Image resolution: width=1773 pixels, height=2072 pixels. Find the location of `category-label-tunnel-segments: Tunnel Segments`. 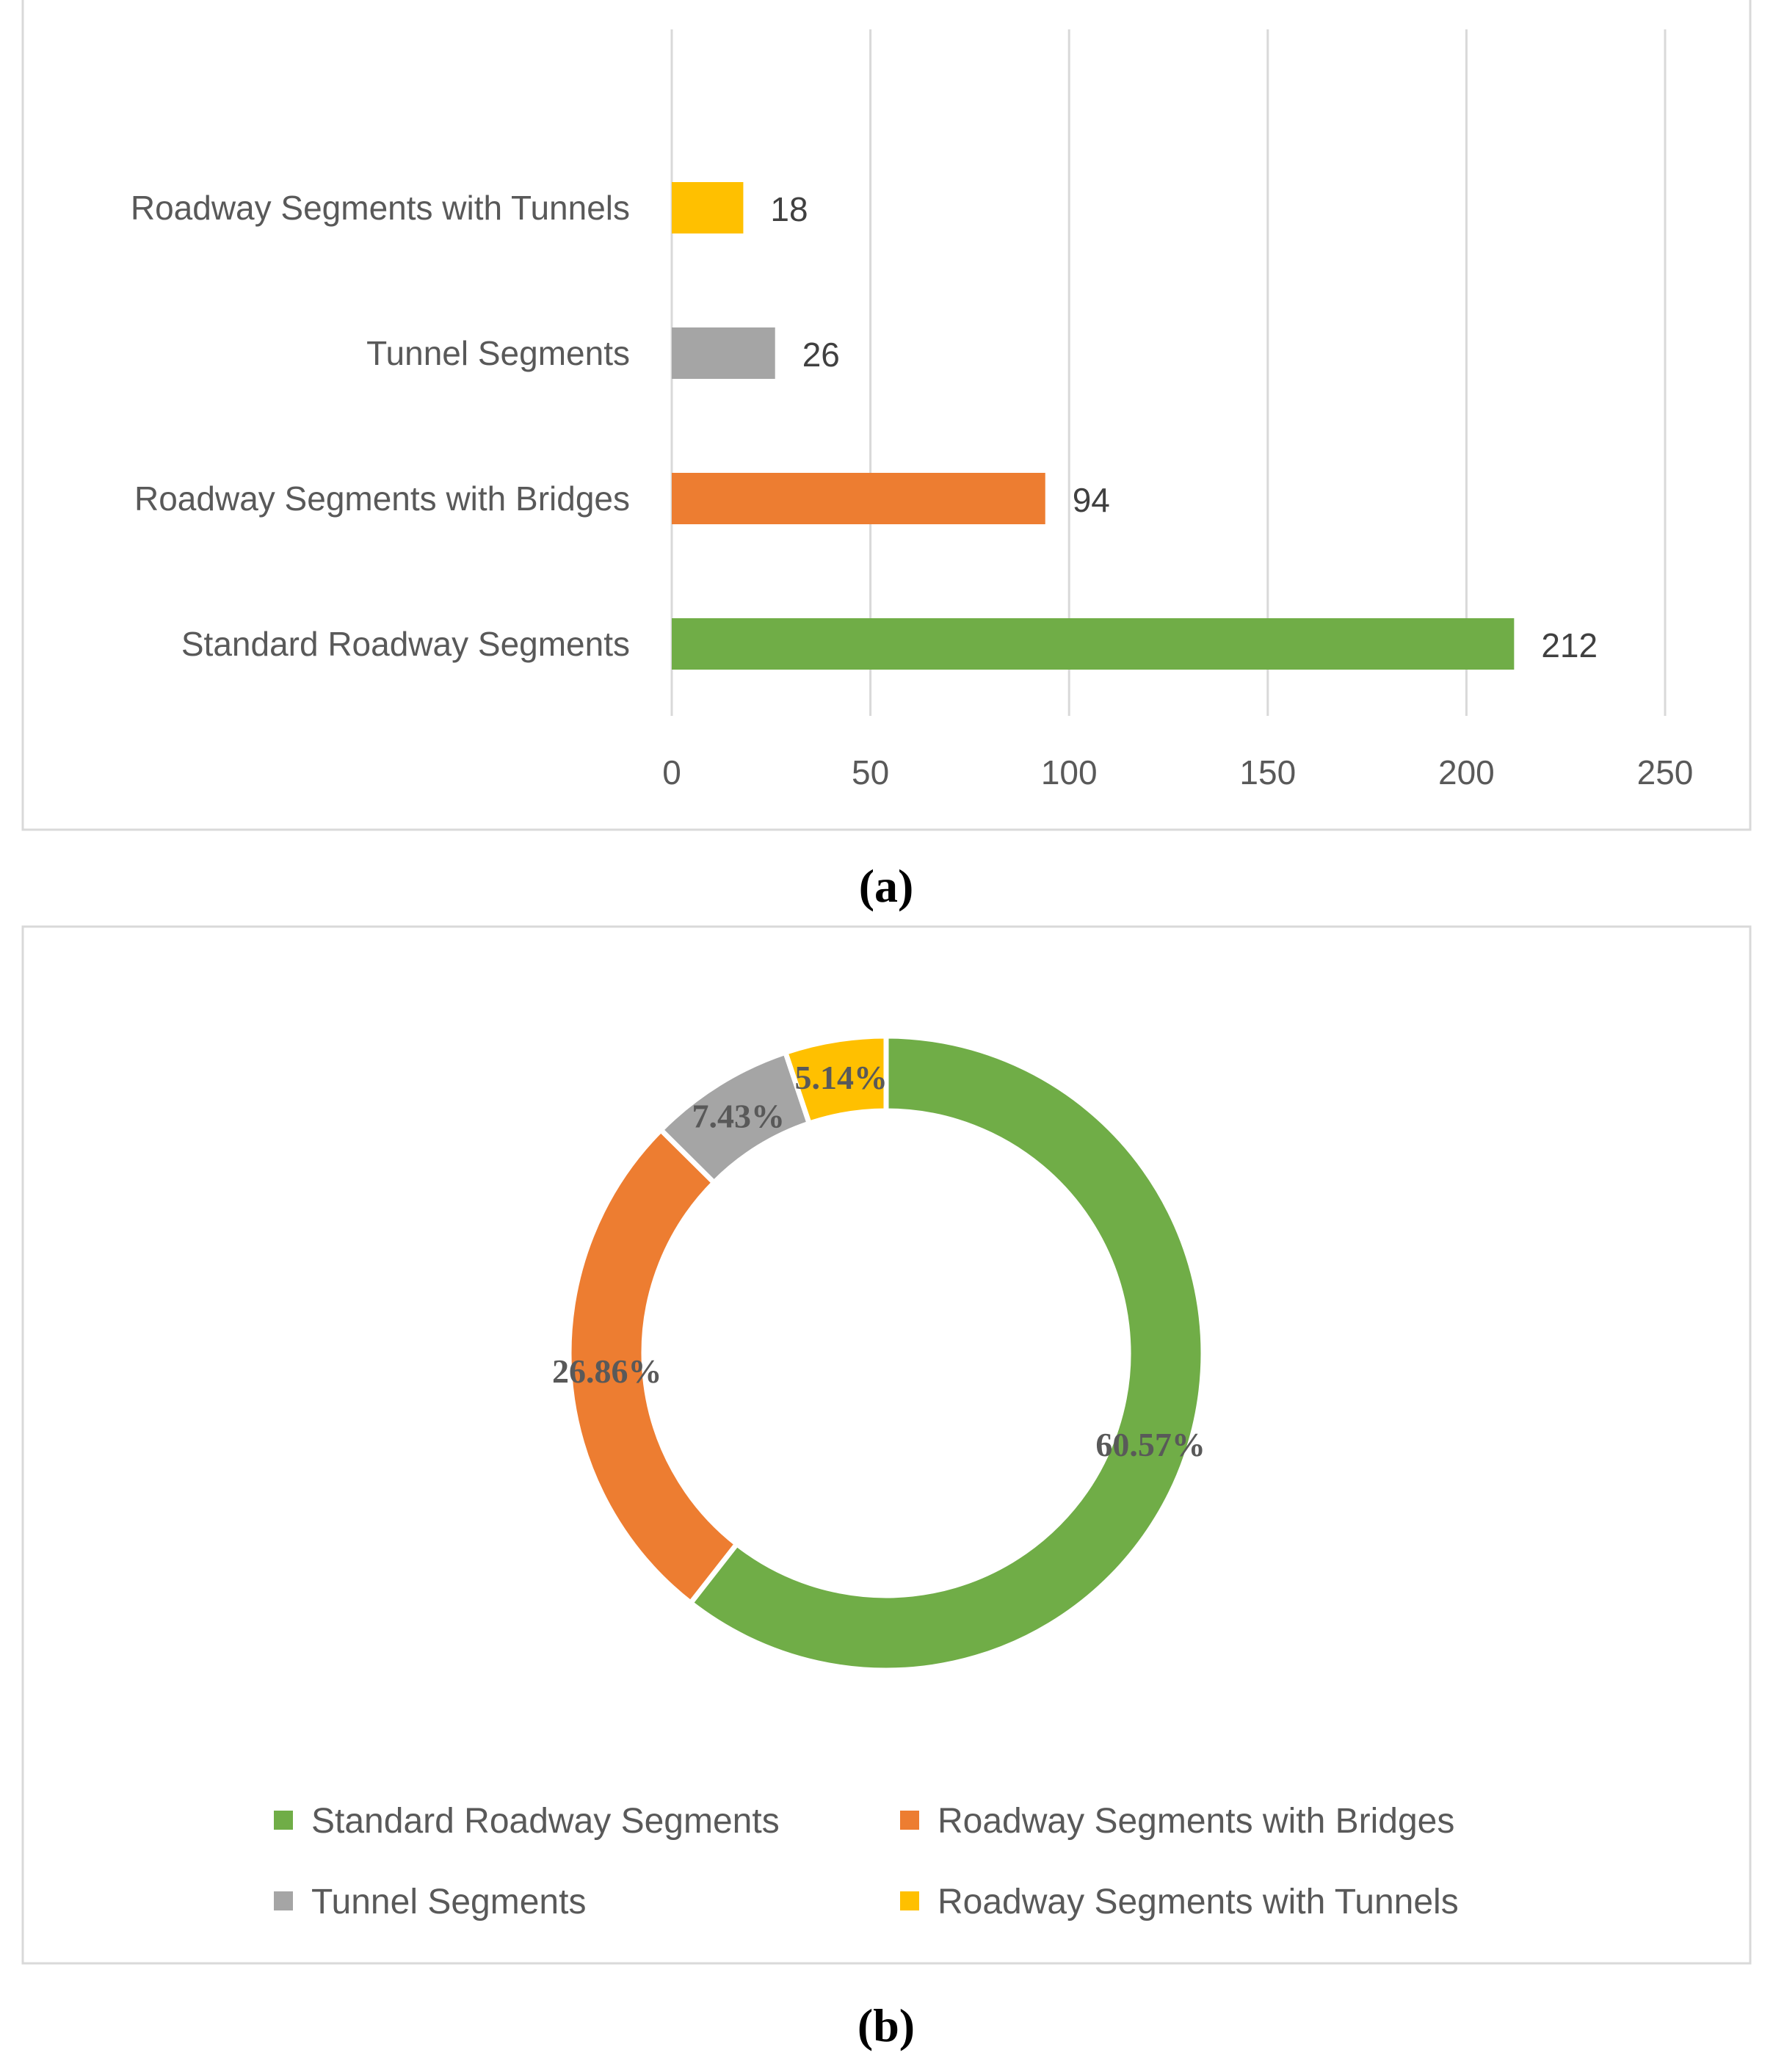

category-label-tunnel-segments: Tunnel Segments is located at coordinates (498, 353).